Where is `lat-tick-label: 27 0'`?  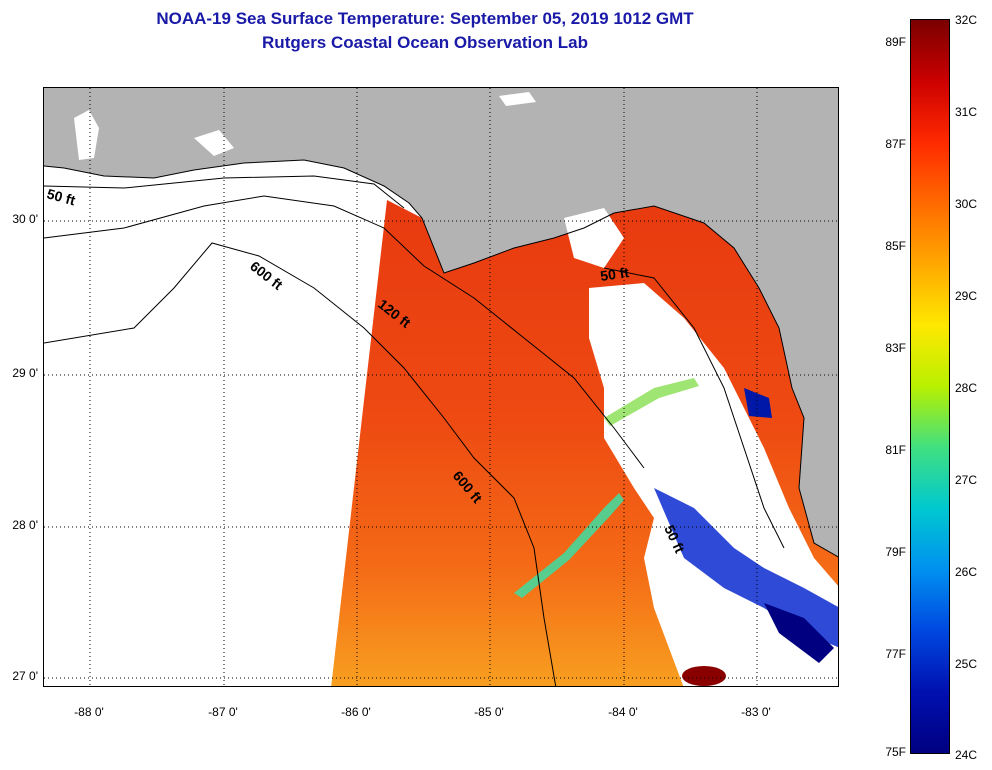 lat-tick-label: 27 0' is located at coordinates (25, 676).